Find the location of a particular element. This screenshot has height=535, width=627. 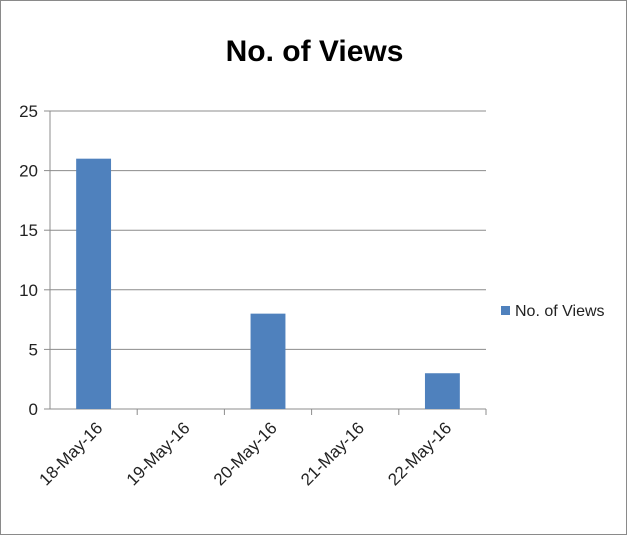

y-tick-label: 5 is located at coordinates (33, 349).